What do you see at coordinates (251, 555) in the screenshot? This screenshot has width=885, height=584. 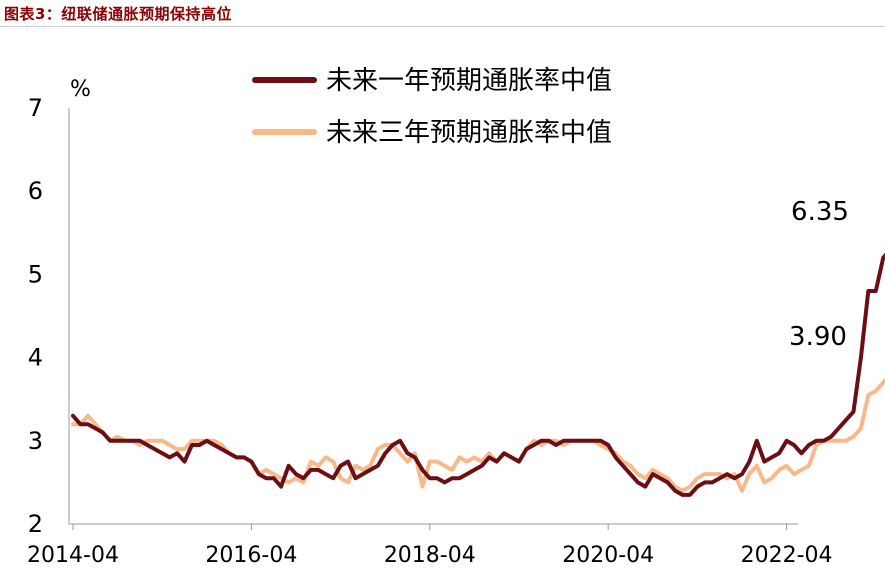 I see `x-tick-label: 2016-04` at bounding box center [251, 555].